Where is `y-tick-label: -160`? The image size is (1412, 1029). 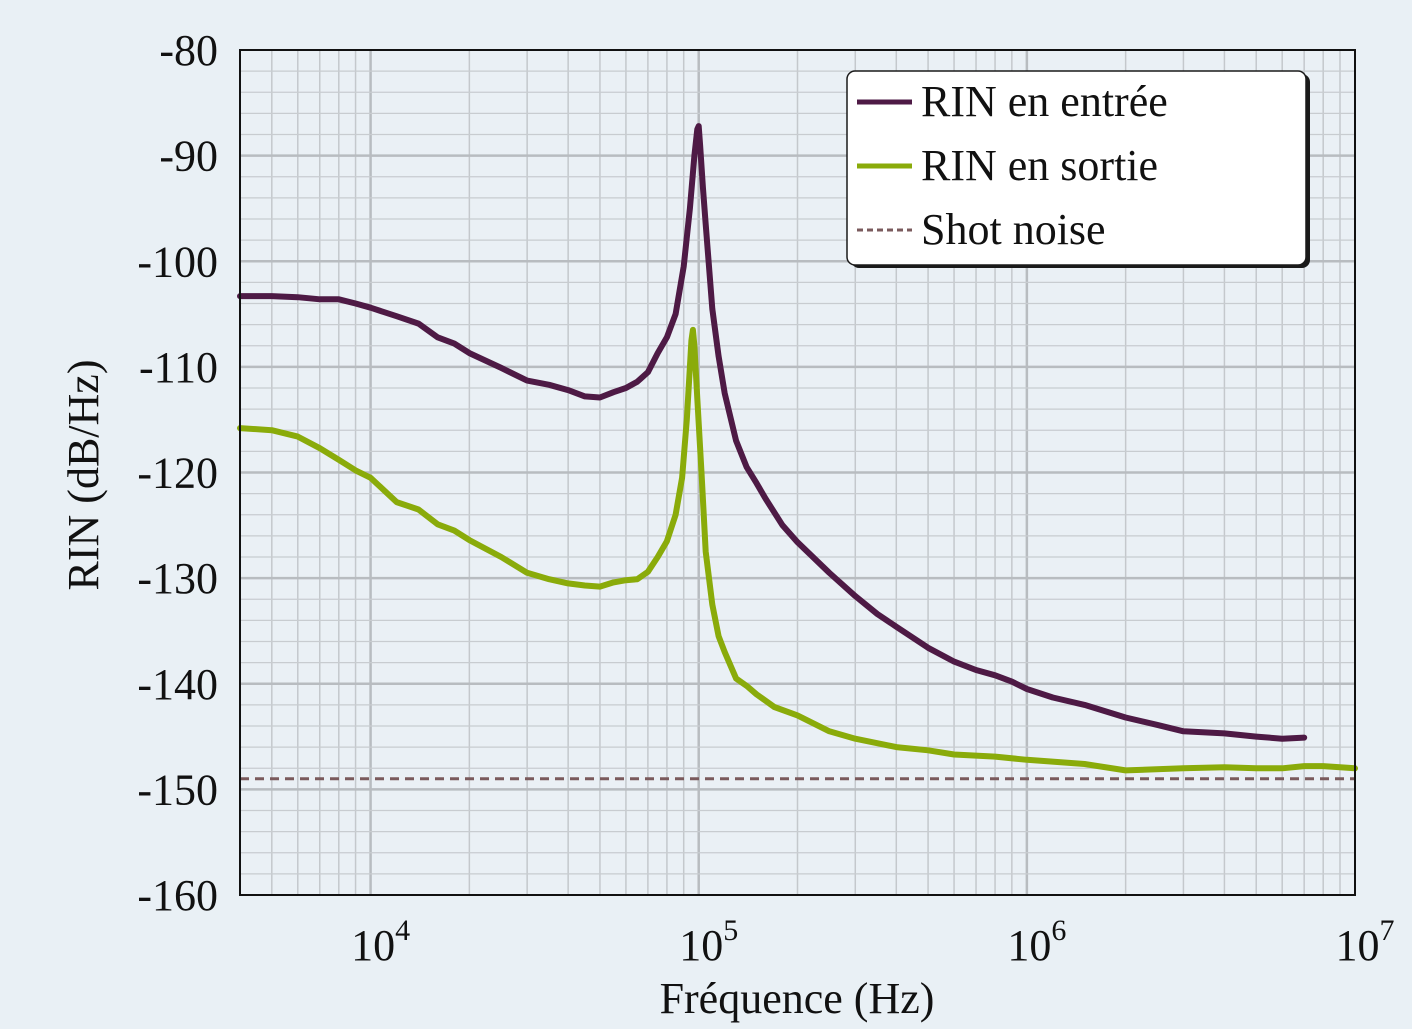
y-tick-label: -160 is located at coordinates (177, 895).